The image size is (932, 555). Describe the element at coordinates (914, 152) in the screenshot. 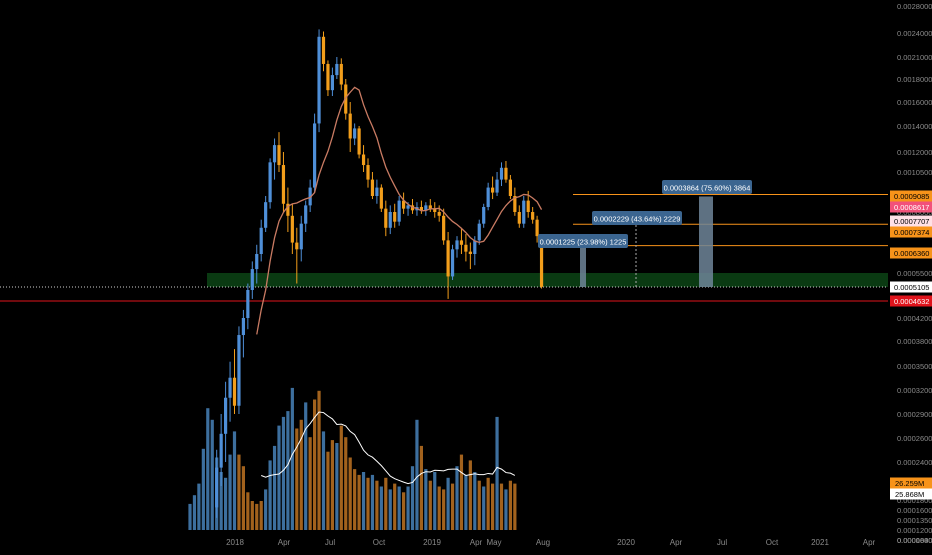

I see `y-tick-label: 0.0012000` at that location.